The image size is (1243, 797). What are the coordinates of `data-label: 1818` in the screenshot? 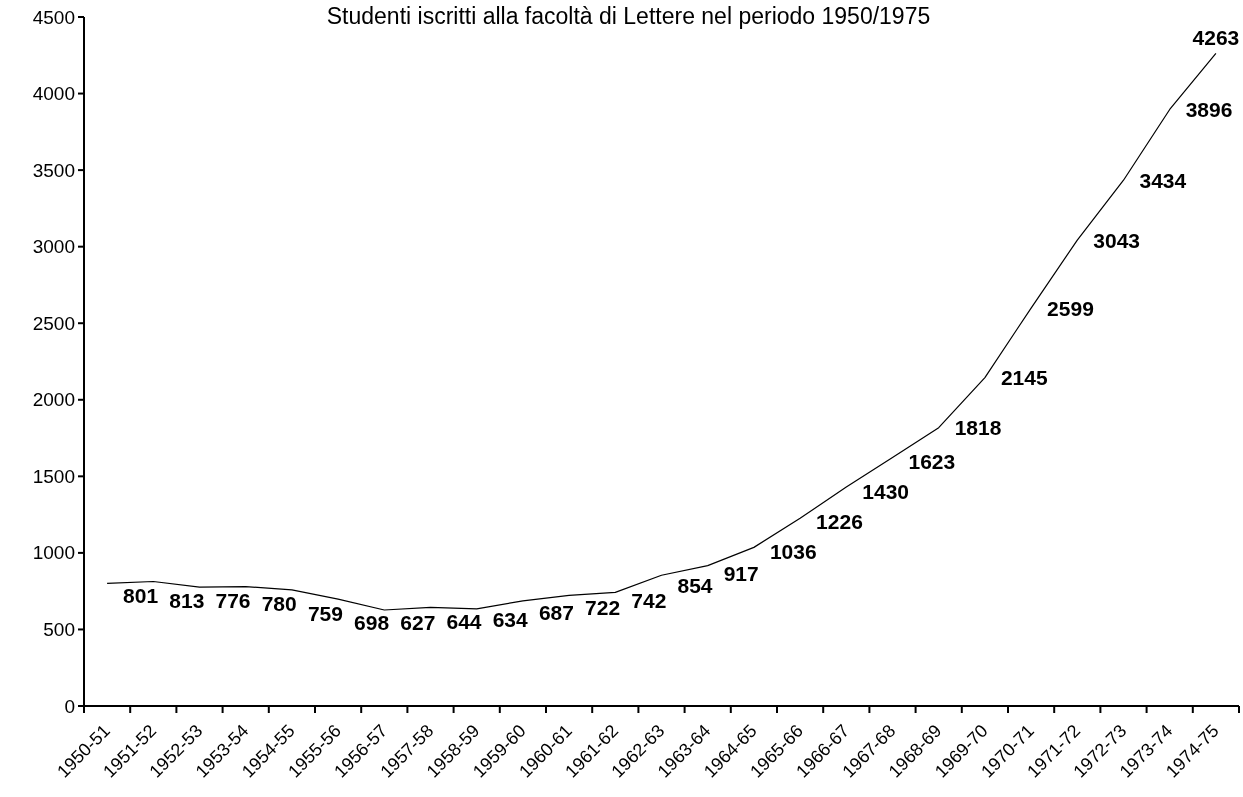 It's located at (978, 428).